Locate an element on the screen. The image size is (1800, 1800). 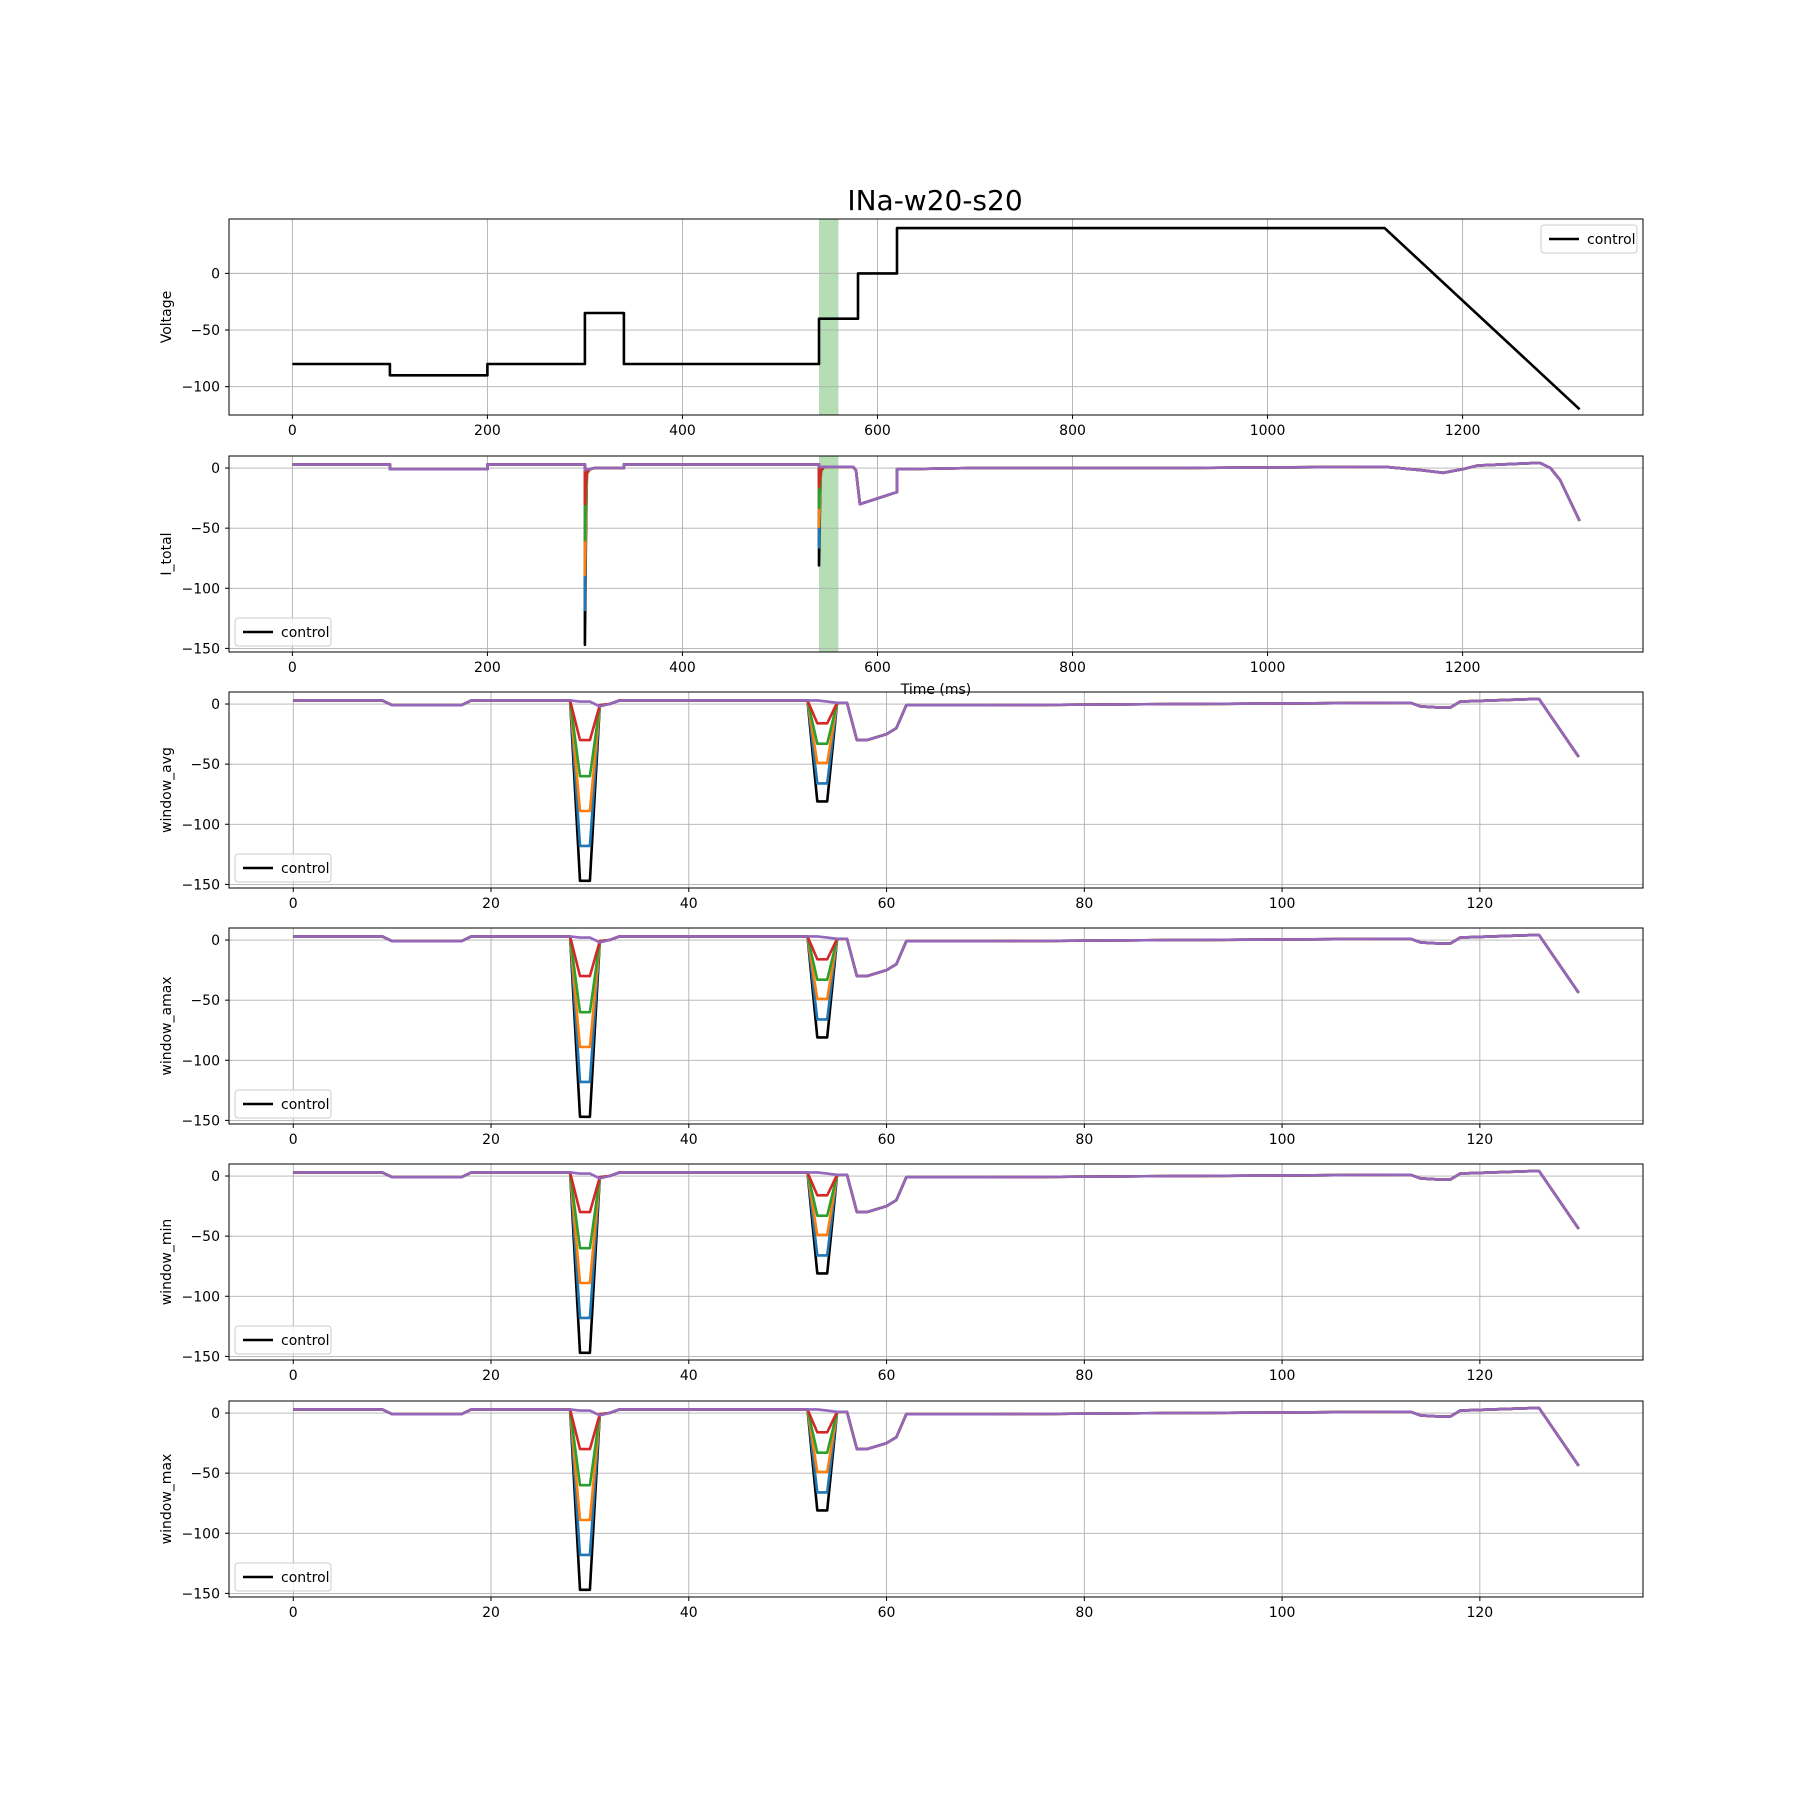
x-tick-label: 600 is located at coordinates (877, 431).